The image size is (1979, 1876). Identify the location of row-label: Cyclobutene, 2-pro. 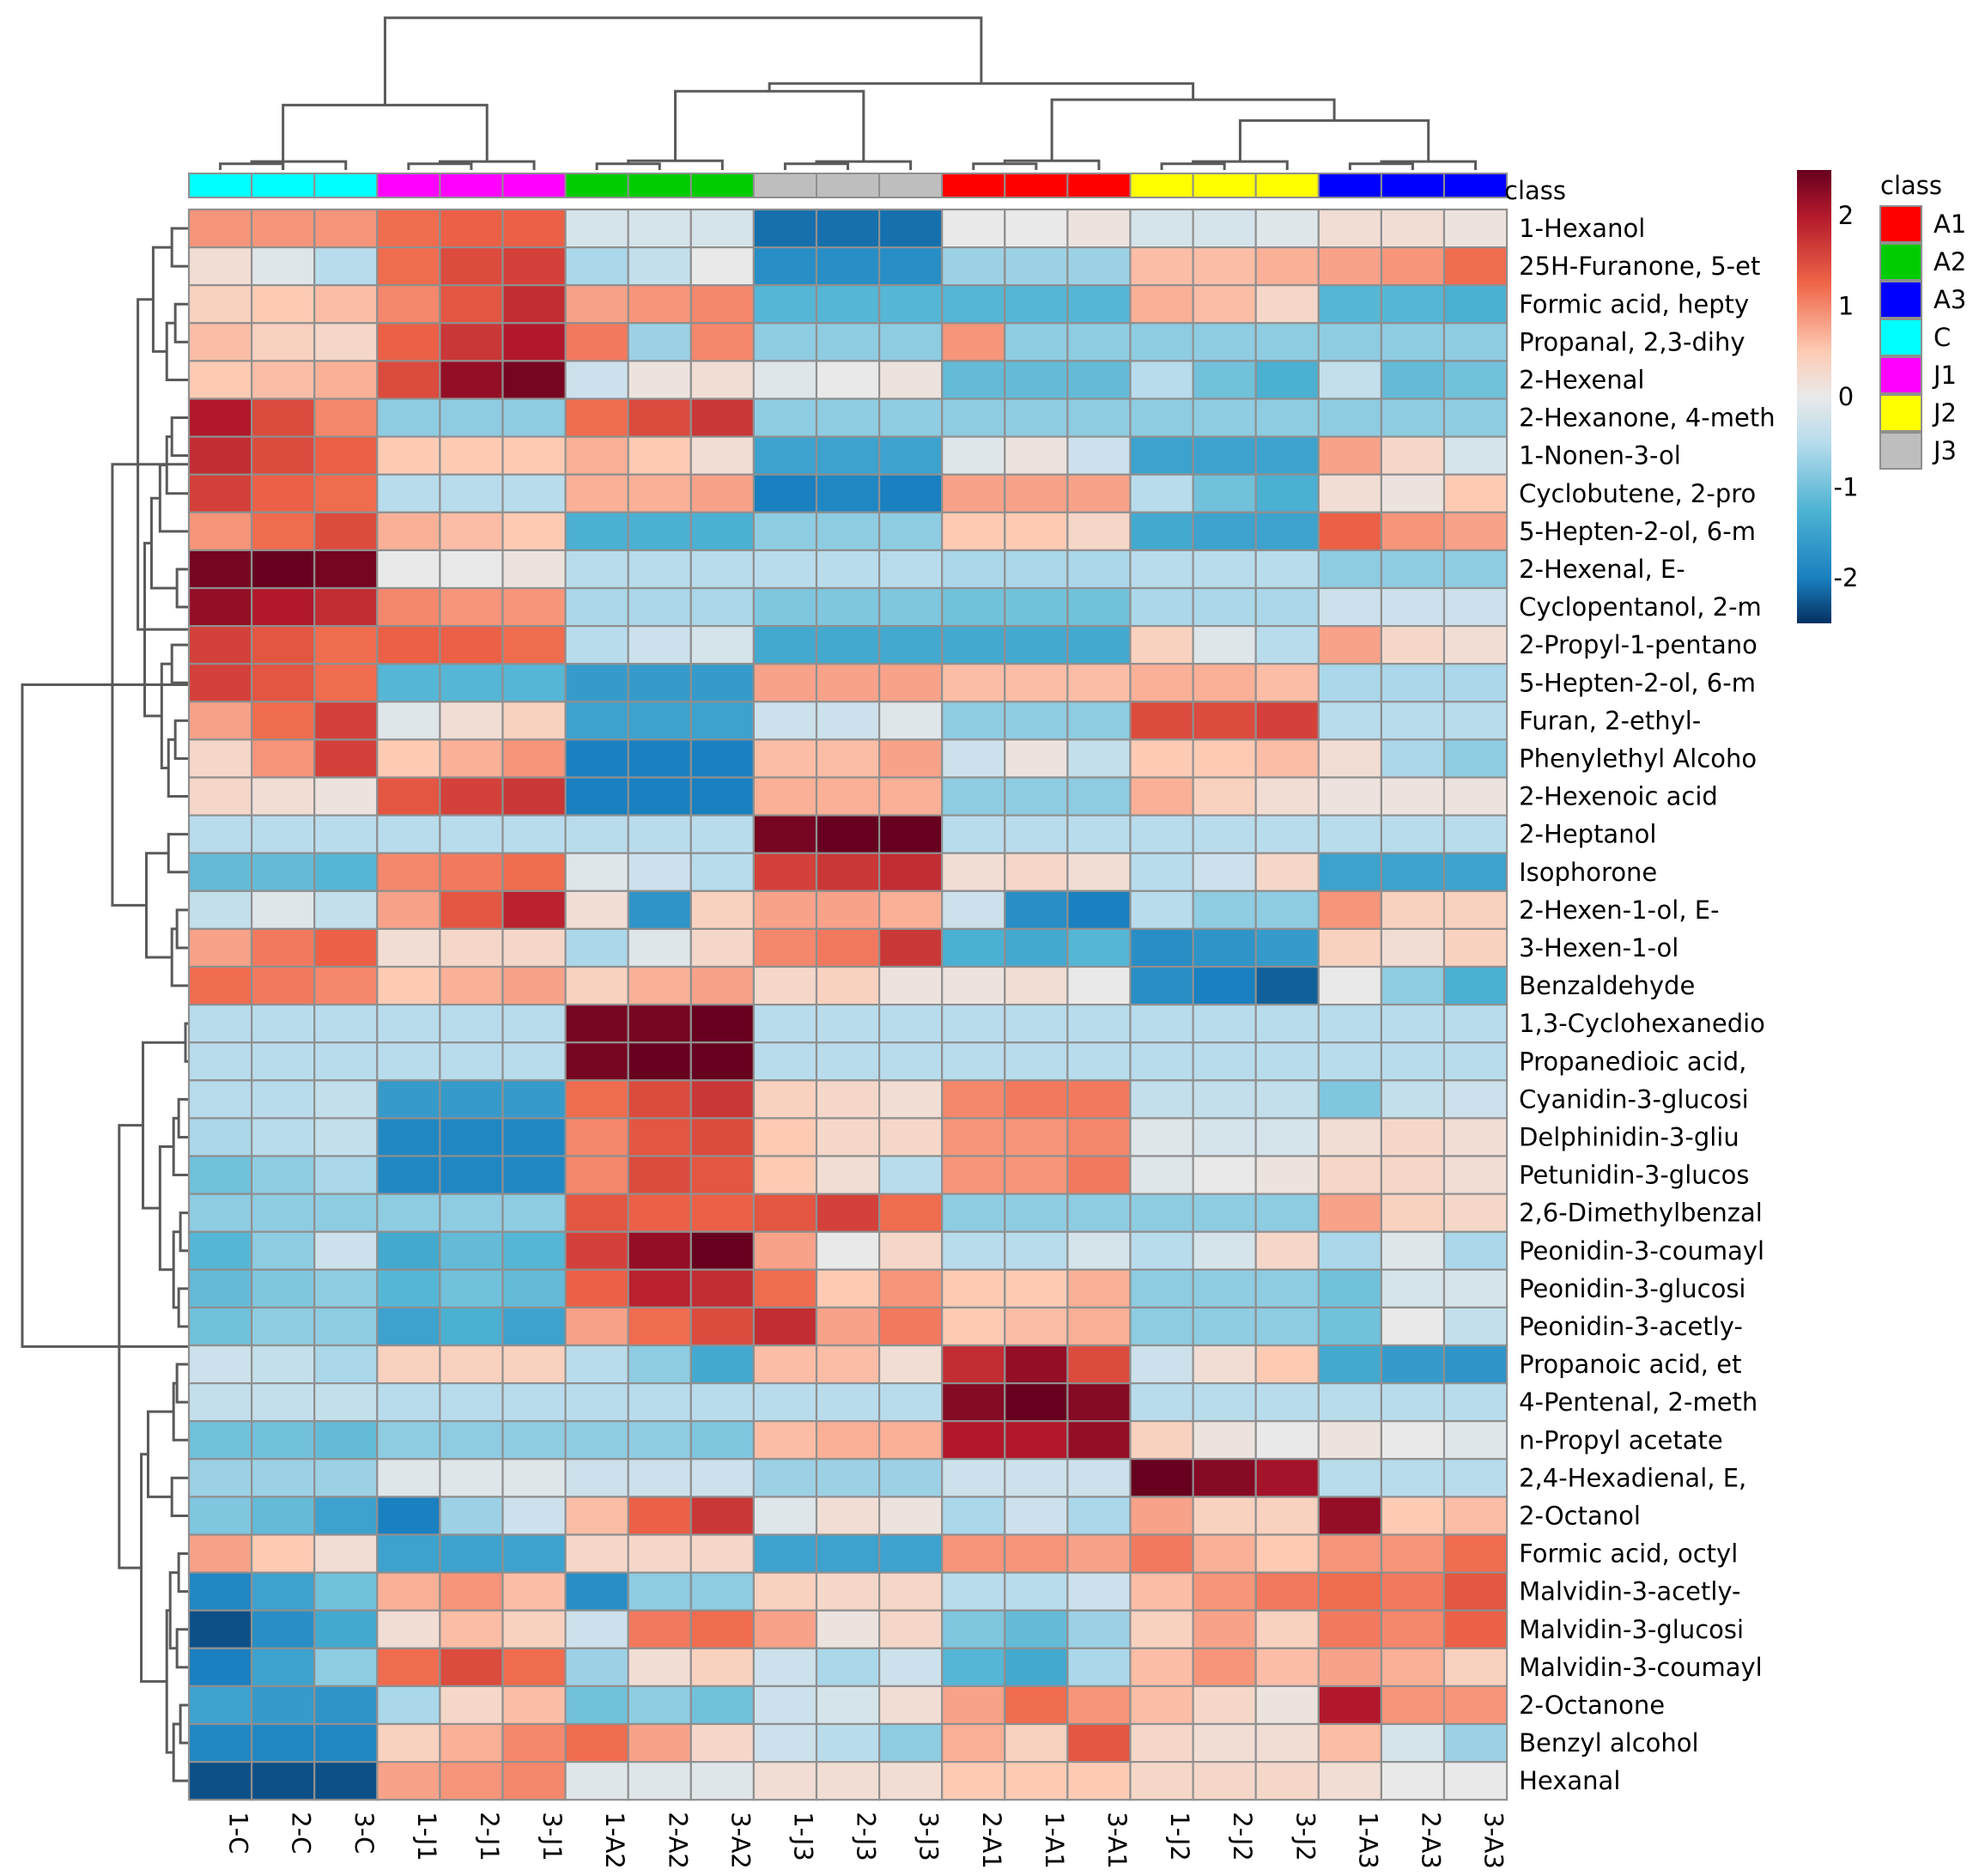
(1637, 494).